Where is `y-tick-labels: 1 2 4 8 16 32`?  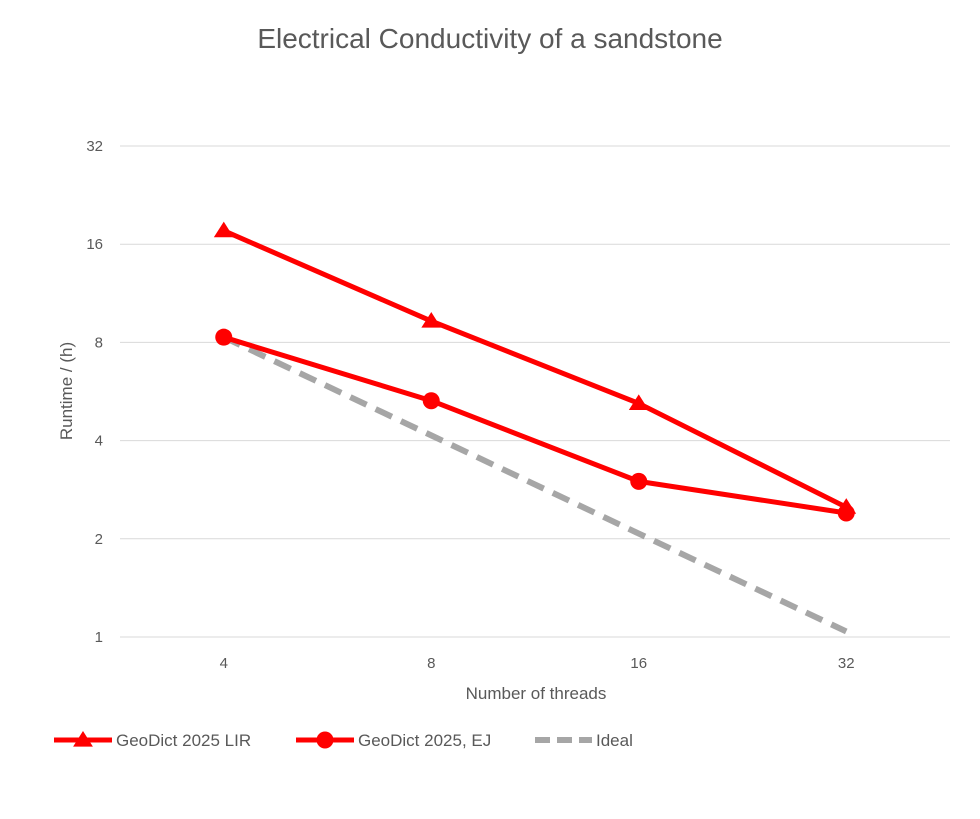
y-tick-labels: 1 2 4 8 16 32 is located at coordinates (94, 392).